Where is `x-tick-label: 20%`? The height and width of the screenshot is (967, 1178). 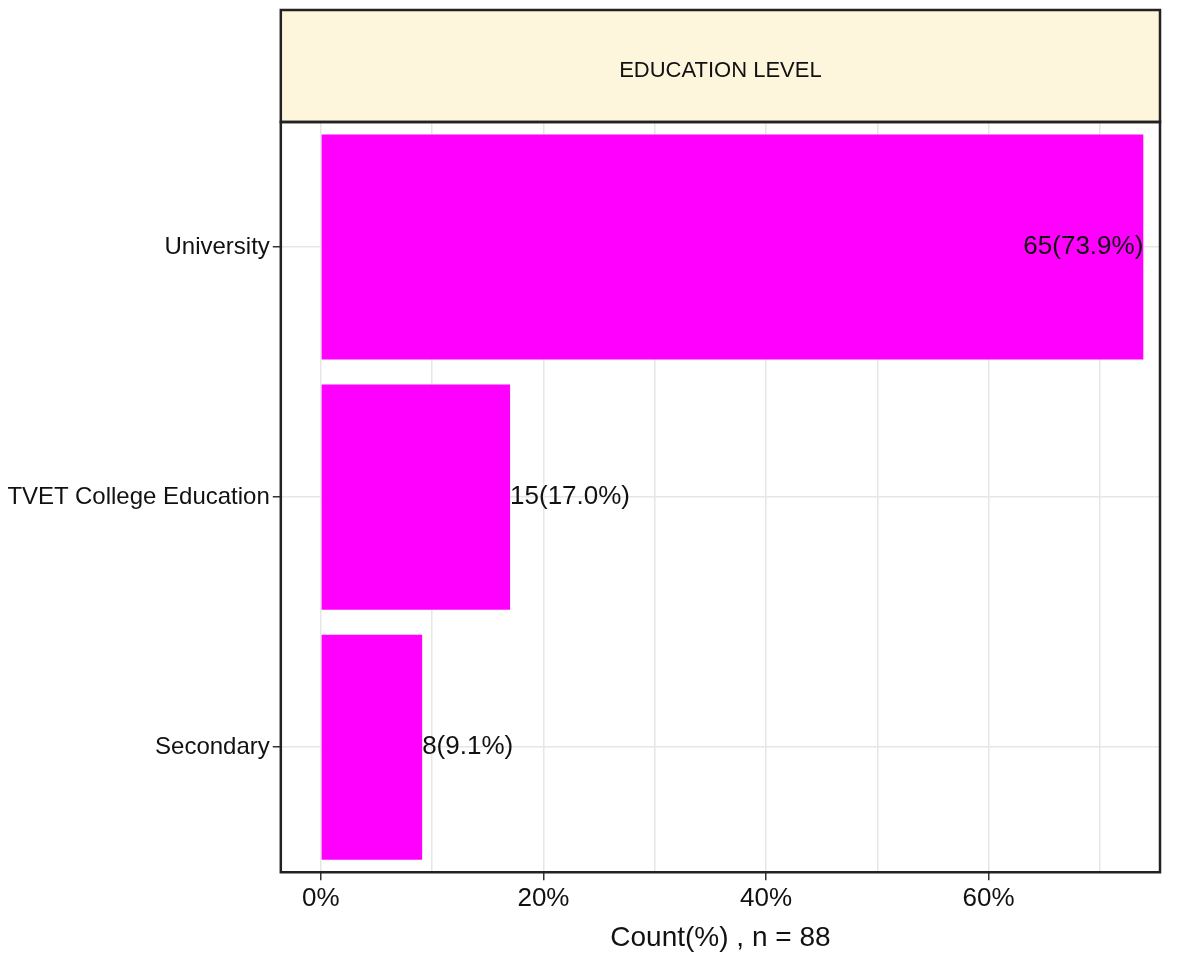 x-tick-label: 20% is located at coordinates (543, 896).